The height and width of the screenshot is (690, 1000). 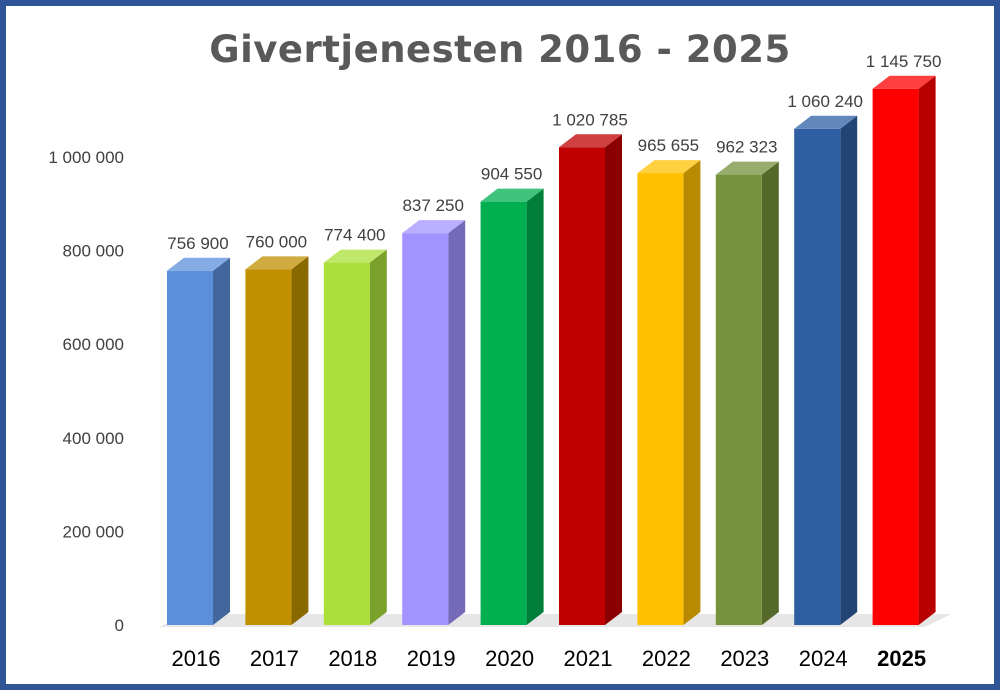 What do you see at coordinates (825, 101) in the screenshot?
I see `data-label: 1 060 240` at bounding box center [825, 101].